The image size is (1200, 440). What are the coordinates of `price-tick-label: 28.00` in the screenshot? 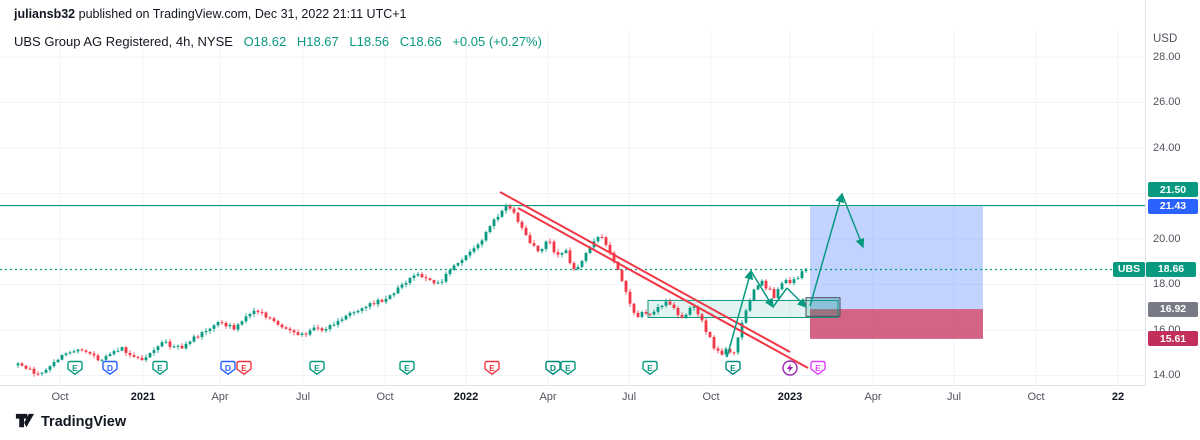 It's located at (1167, 56).